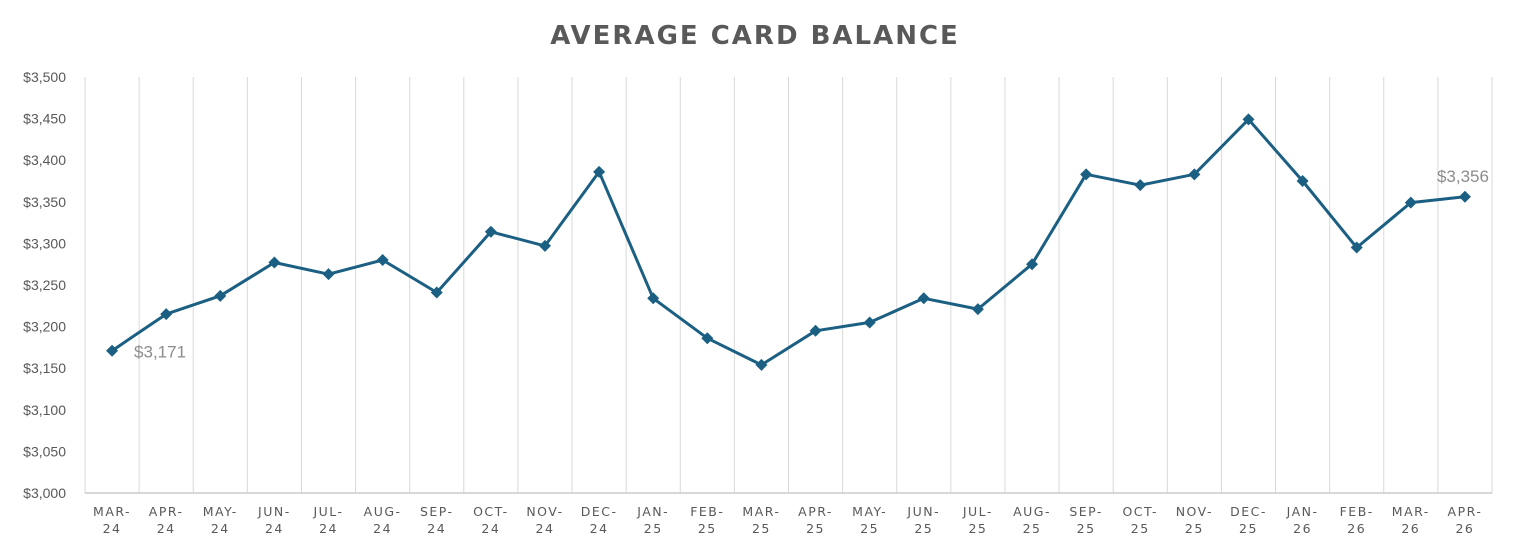 Image resolution: width=1521 pixels, height=552 pixels. Describe the element at coordinates (1463, 176) in the screenshot. I see `data-label: $3,356` at that location.